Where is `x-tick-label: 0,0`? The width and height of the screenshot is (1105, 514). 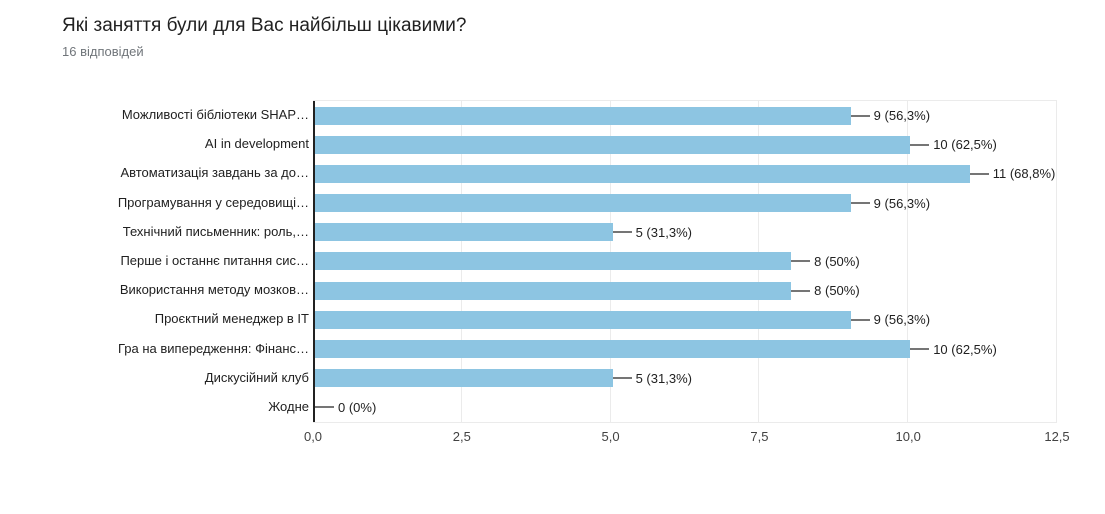
x-tick-label: 0,0 is located at coordinates (313, 436).